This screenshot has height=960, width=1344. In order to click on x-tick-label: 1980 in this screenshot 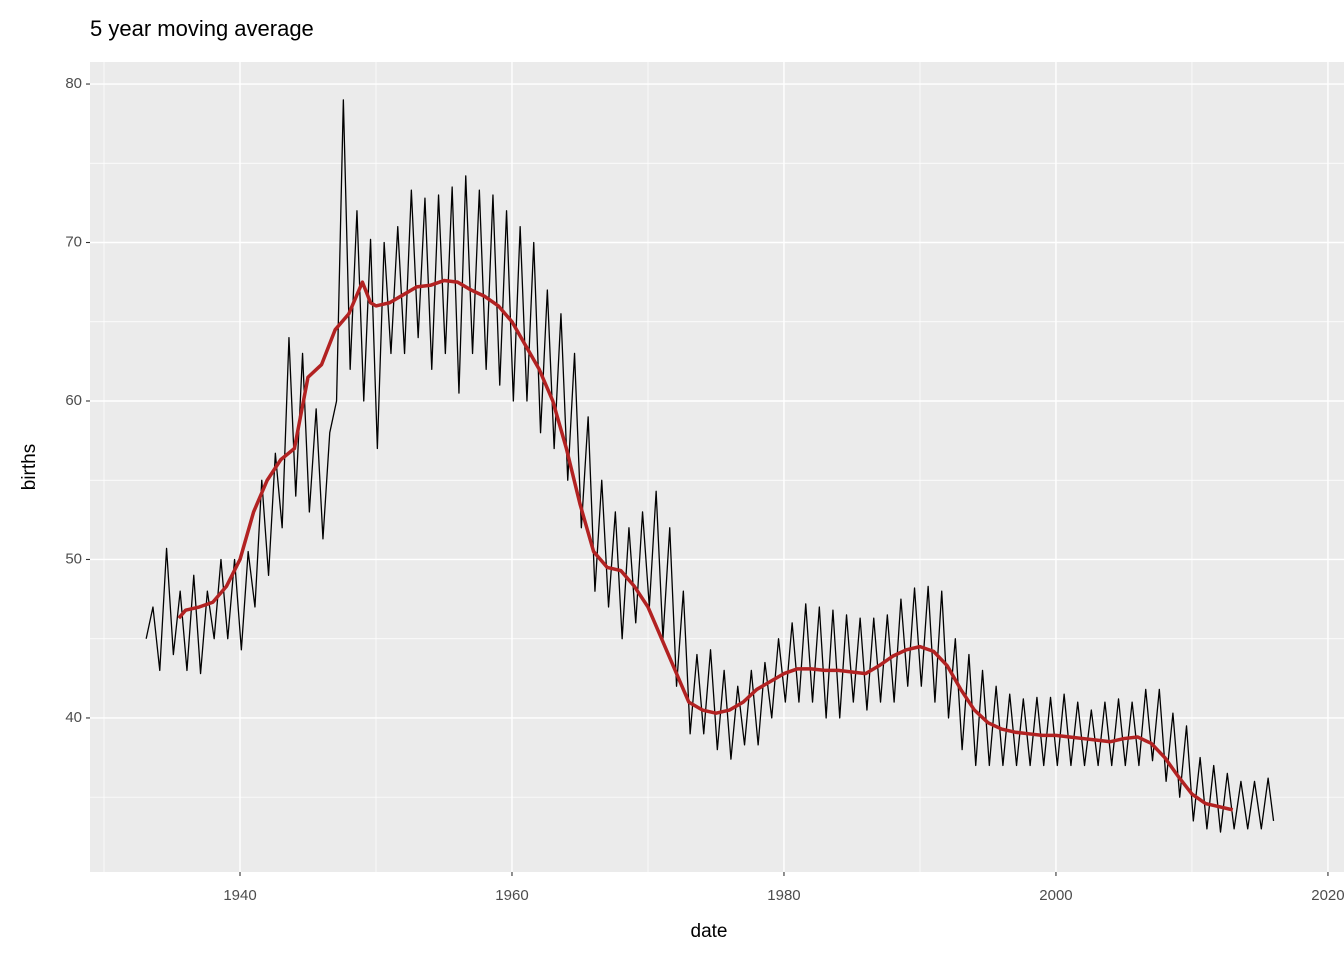, I will do `click(783, 895)`.